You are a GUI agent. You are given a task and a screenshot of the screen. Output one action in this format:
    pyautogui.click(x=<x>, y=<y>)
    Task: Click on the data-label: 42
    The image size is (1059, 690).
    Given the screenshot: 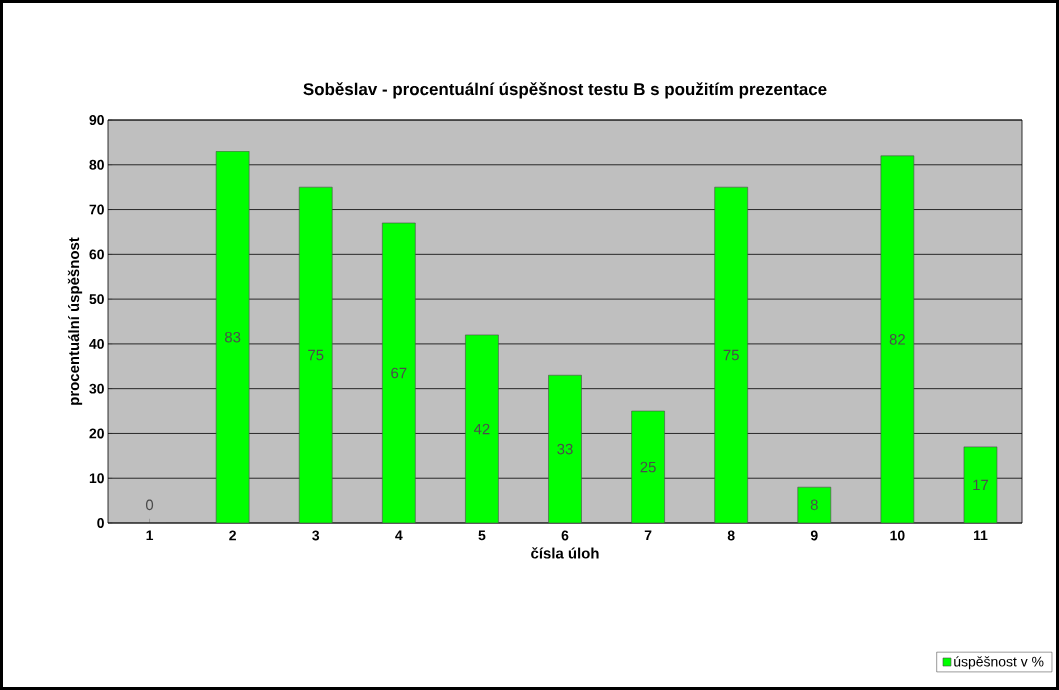 What is the action you would take?
    pyautogui.click(x=481, y=429)
    